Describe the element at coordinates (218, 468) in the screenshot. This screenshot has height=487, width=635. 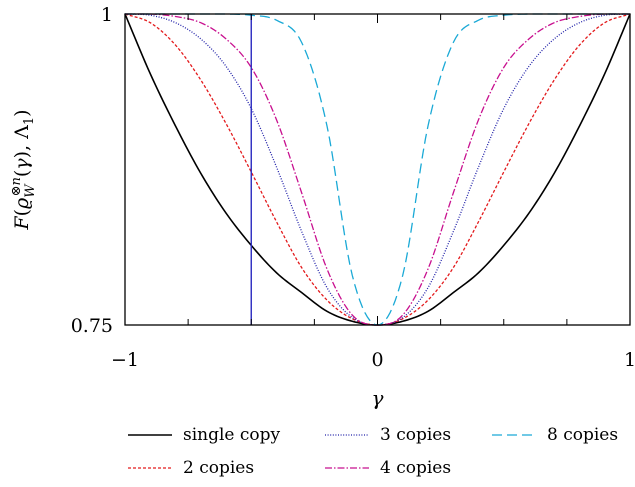
I see `legend-label: 2 copies` at that location.